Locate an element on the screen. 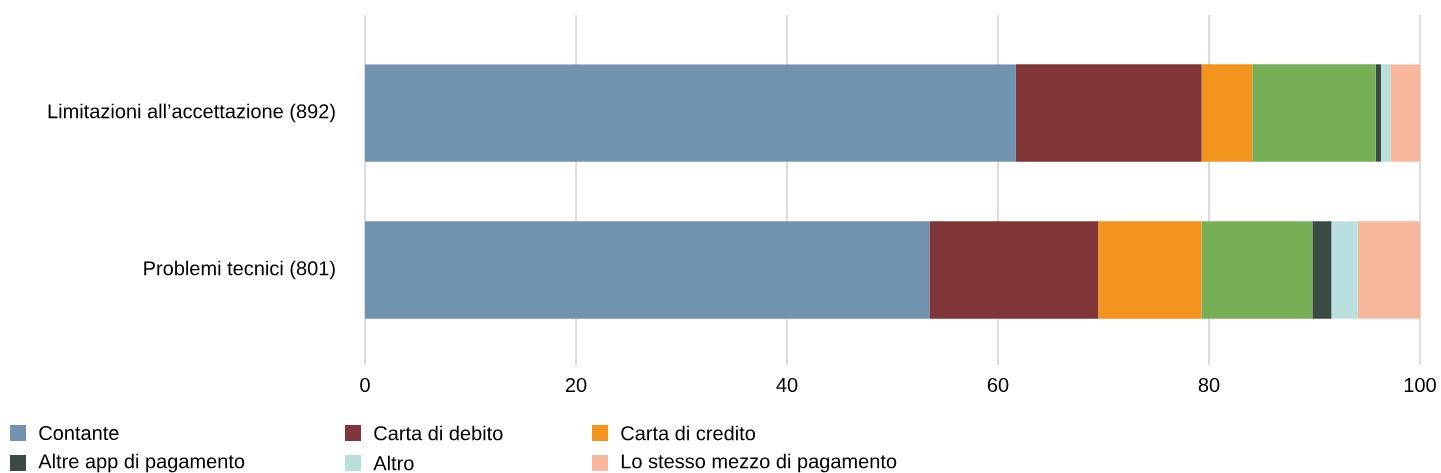 This screenshot has width=1441, height=473. legend-label: Contante is located at coordinates (79, 433).